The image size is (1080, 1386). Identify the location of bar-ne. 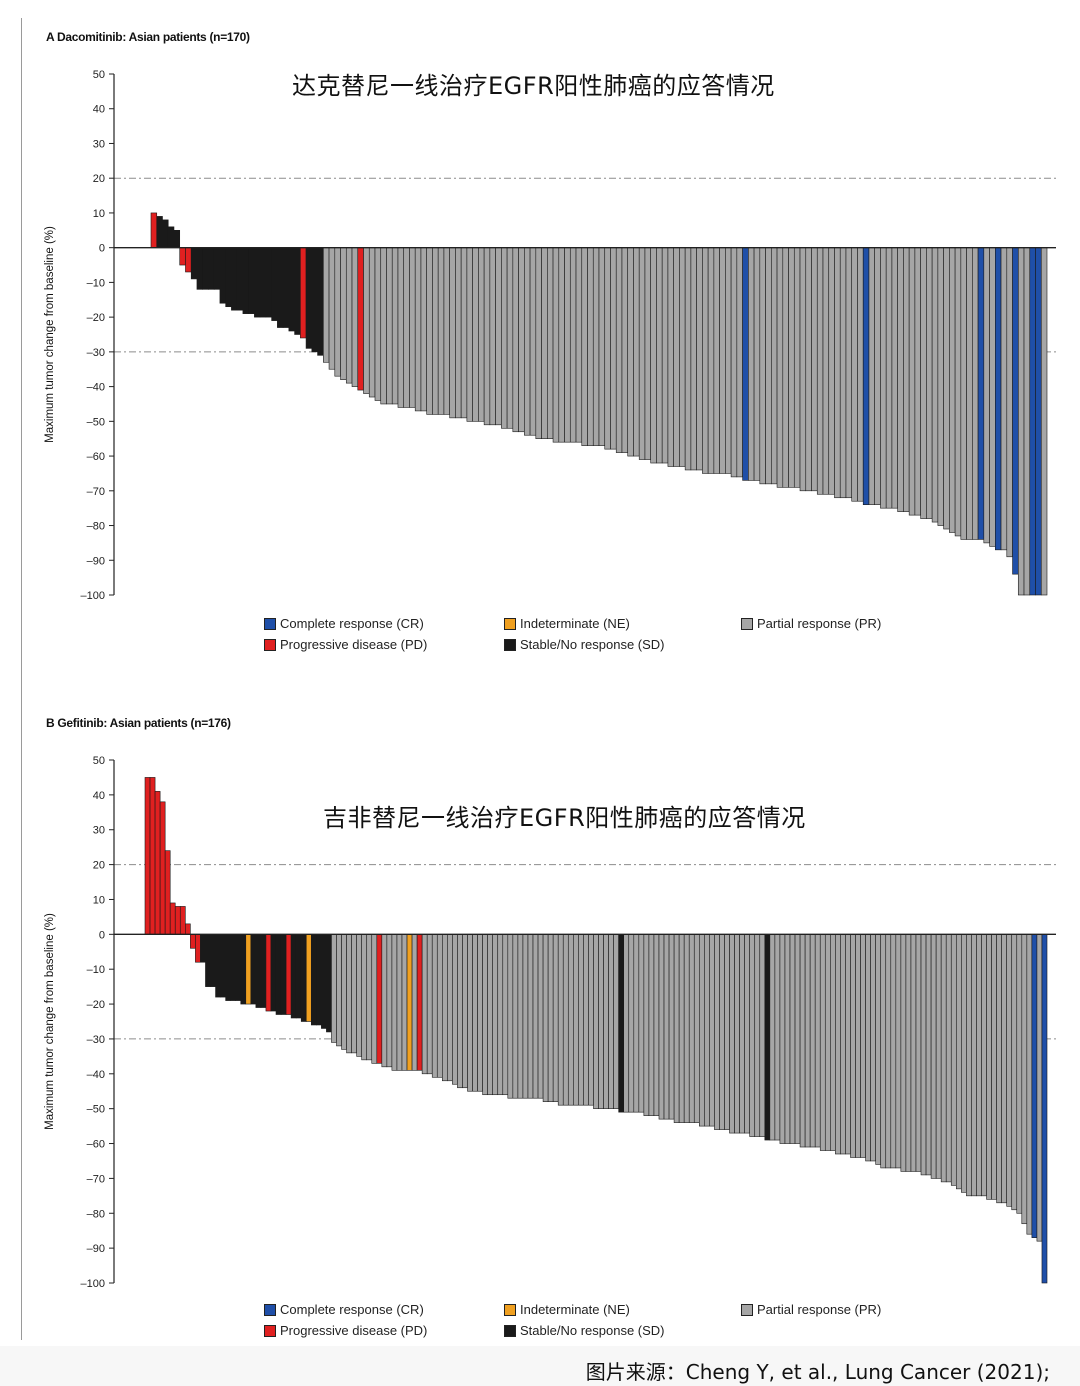
(409, 1002).